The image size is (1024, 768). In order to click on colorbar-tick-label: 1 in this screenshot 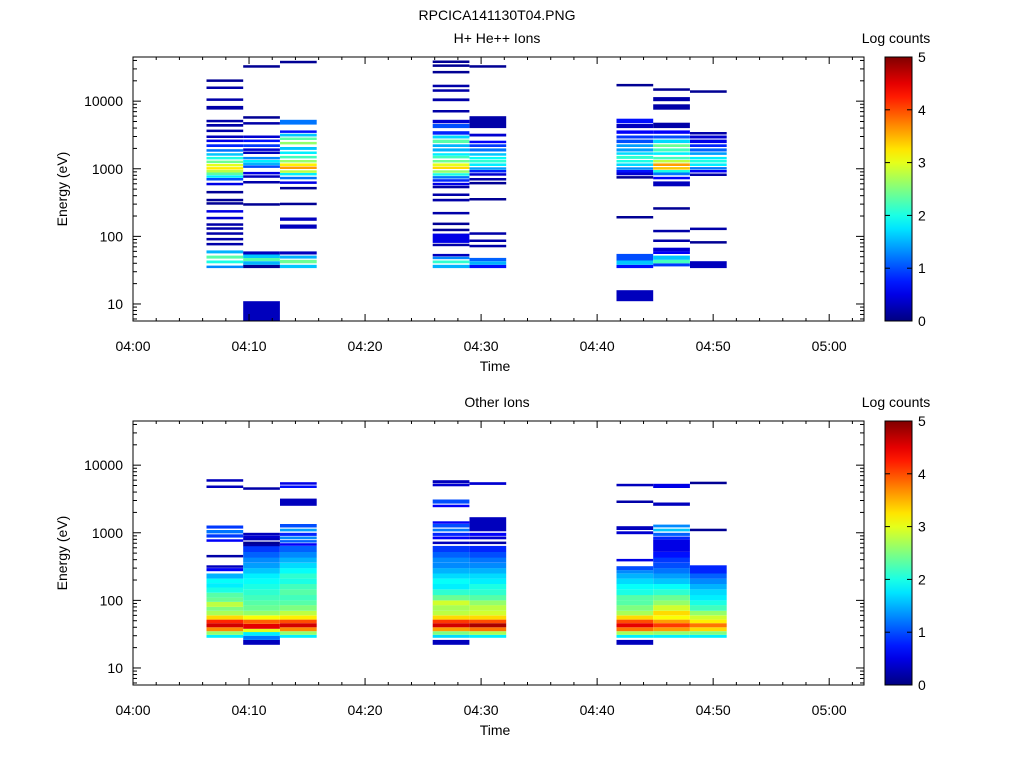, I will do `click(922, 632)`.